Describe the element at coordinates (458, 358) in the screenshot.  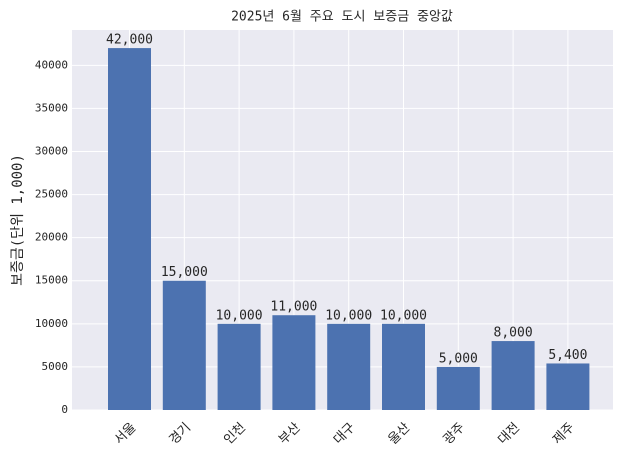
I see `value-label: 5,000` at that location.